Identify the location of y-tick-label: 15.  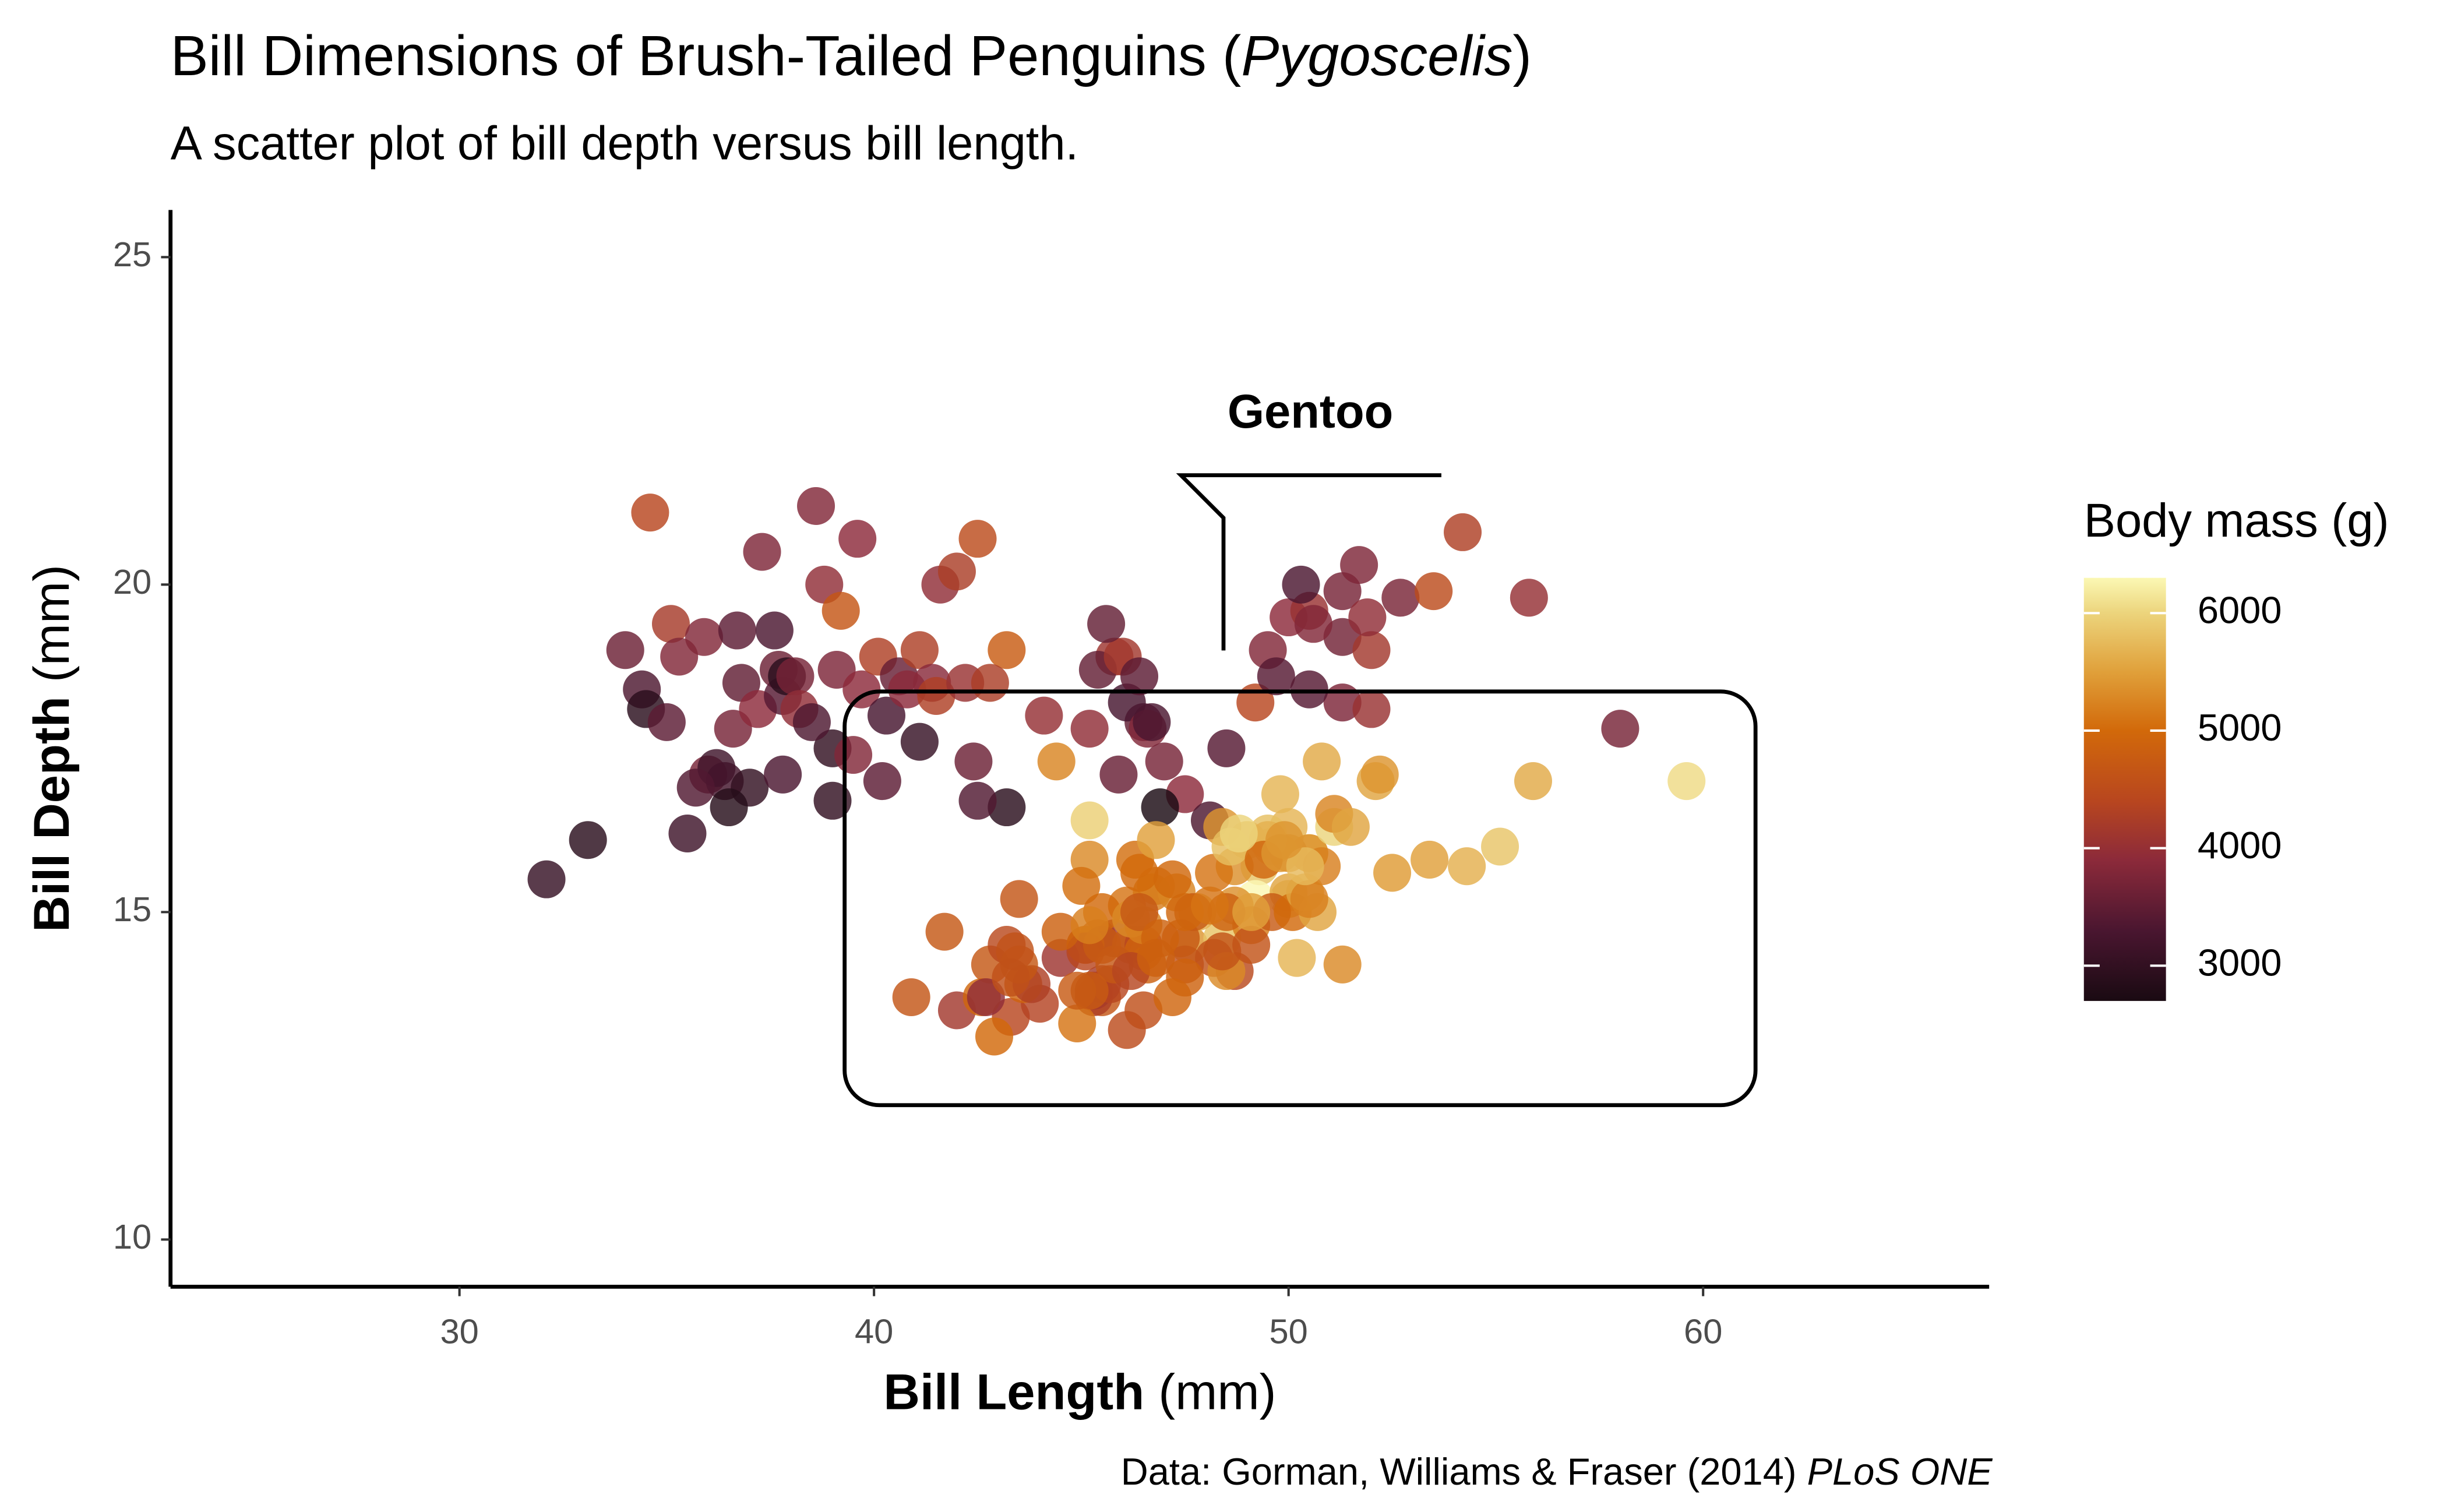
(132, 909).